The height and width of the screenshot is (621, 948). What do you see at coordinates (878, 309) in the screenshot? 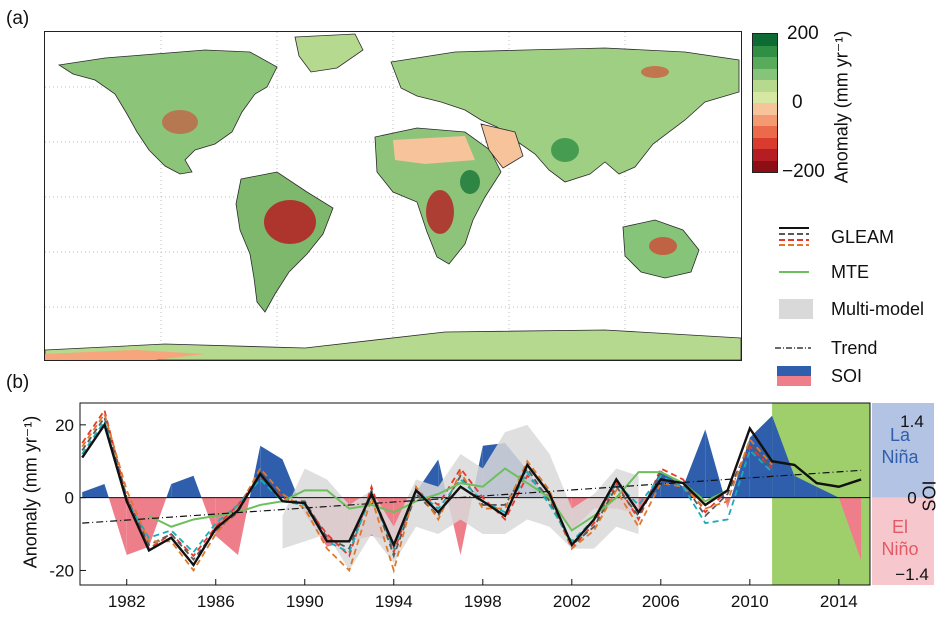
I see `legend-multimodel-label: Multi-model` at bounding box center [878, 309].